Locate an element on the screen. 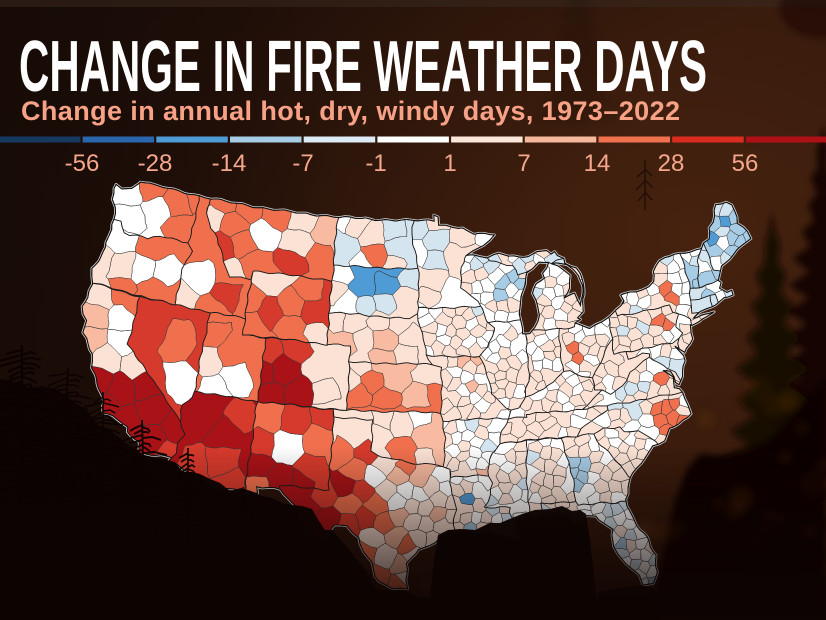 This screenshot has height=620, width=826. svg-text: -1 is located at coordinates (375, 163).